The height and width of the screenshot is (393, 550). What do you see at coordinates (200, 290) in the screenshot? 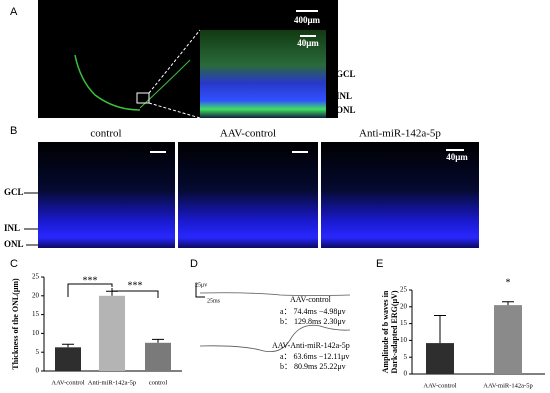
I see `scale-bars` at bounding box center [200, 290].